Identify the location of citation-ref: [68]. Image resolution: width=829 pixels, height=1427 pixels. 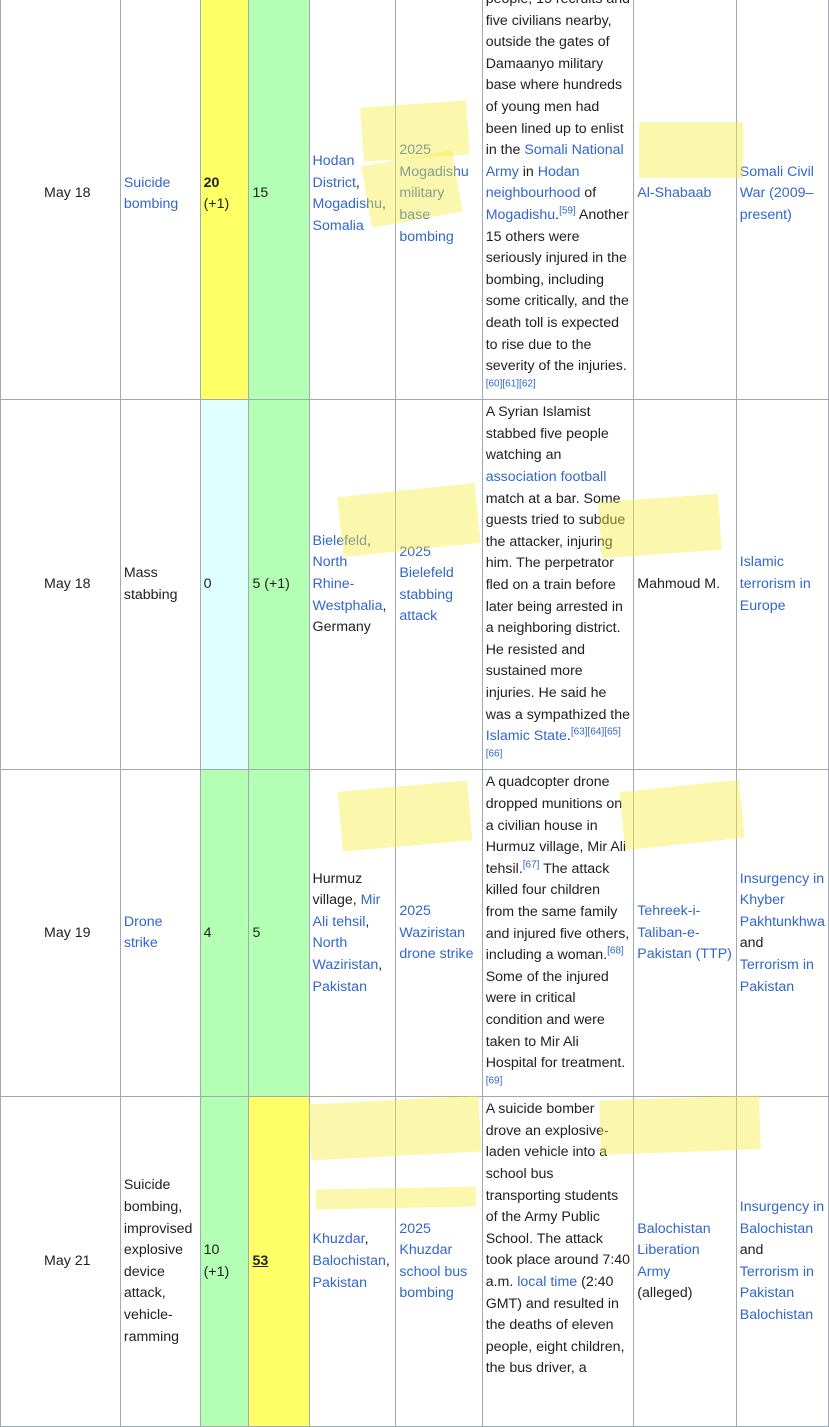
(615, 951).